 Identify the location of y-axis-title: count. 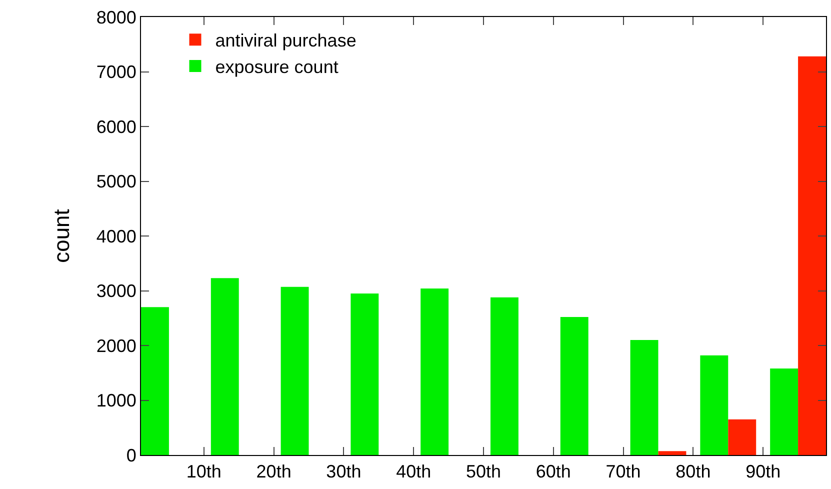
(61, 236).